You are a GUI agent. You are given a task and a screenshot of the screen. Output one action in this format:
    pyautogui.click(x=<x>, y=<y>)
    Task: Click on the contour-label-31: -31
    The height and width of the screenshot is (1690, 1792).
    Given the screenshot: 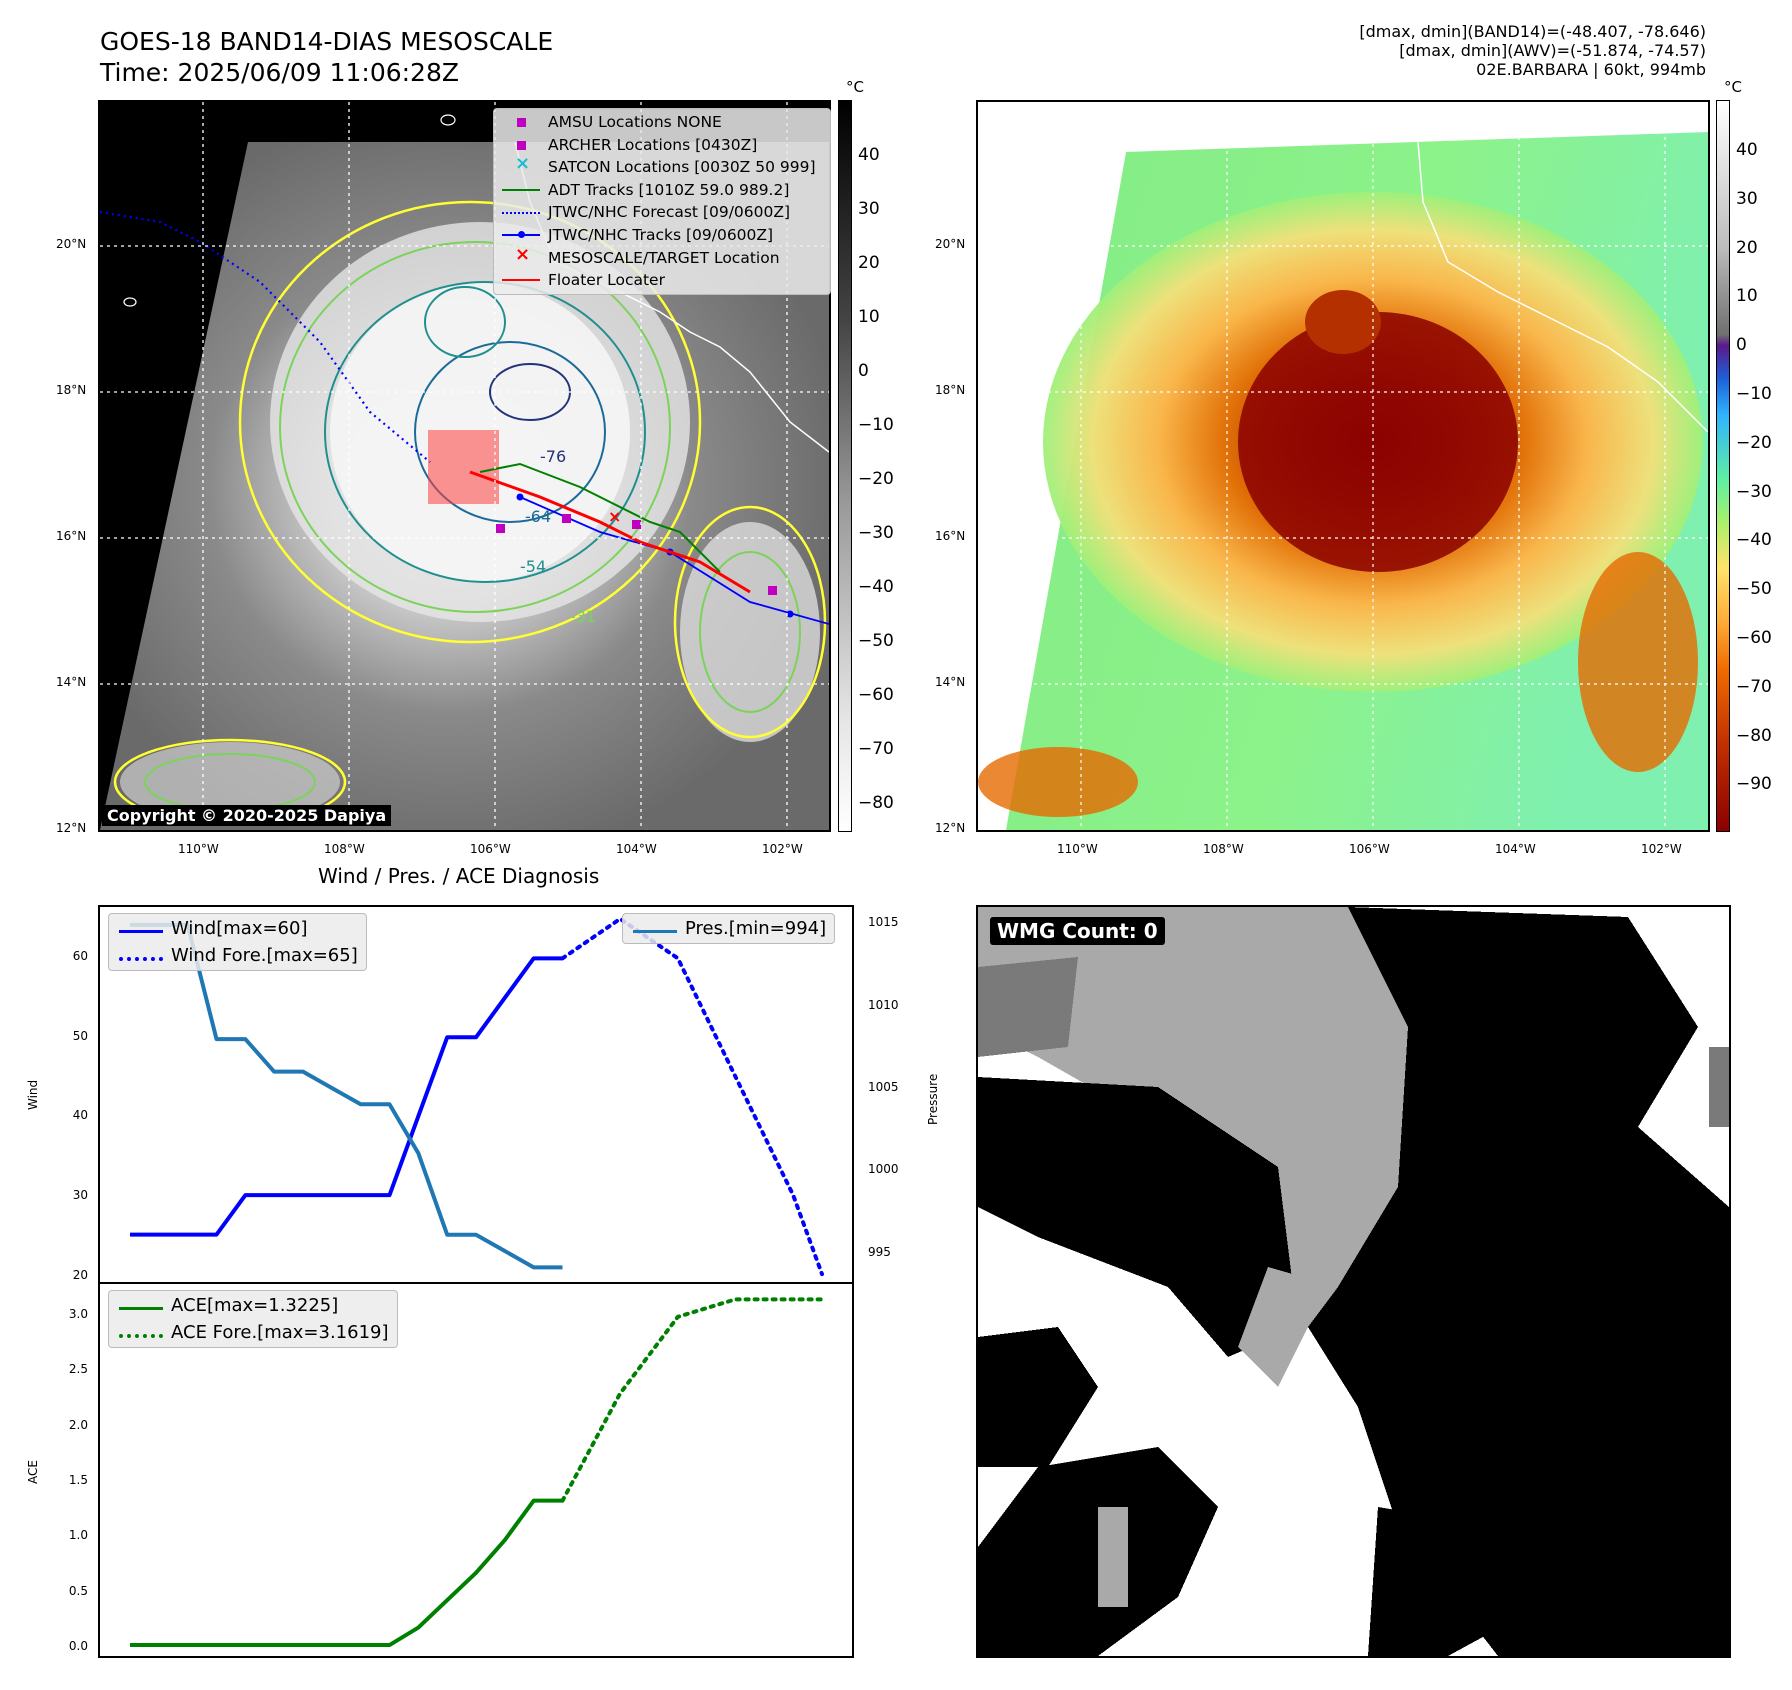 What is the action you would take?
    pyautogui.click(x=583, y=616)
    